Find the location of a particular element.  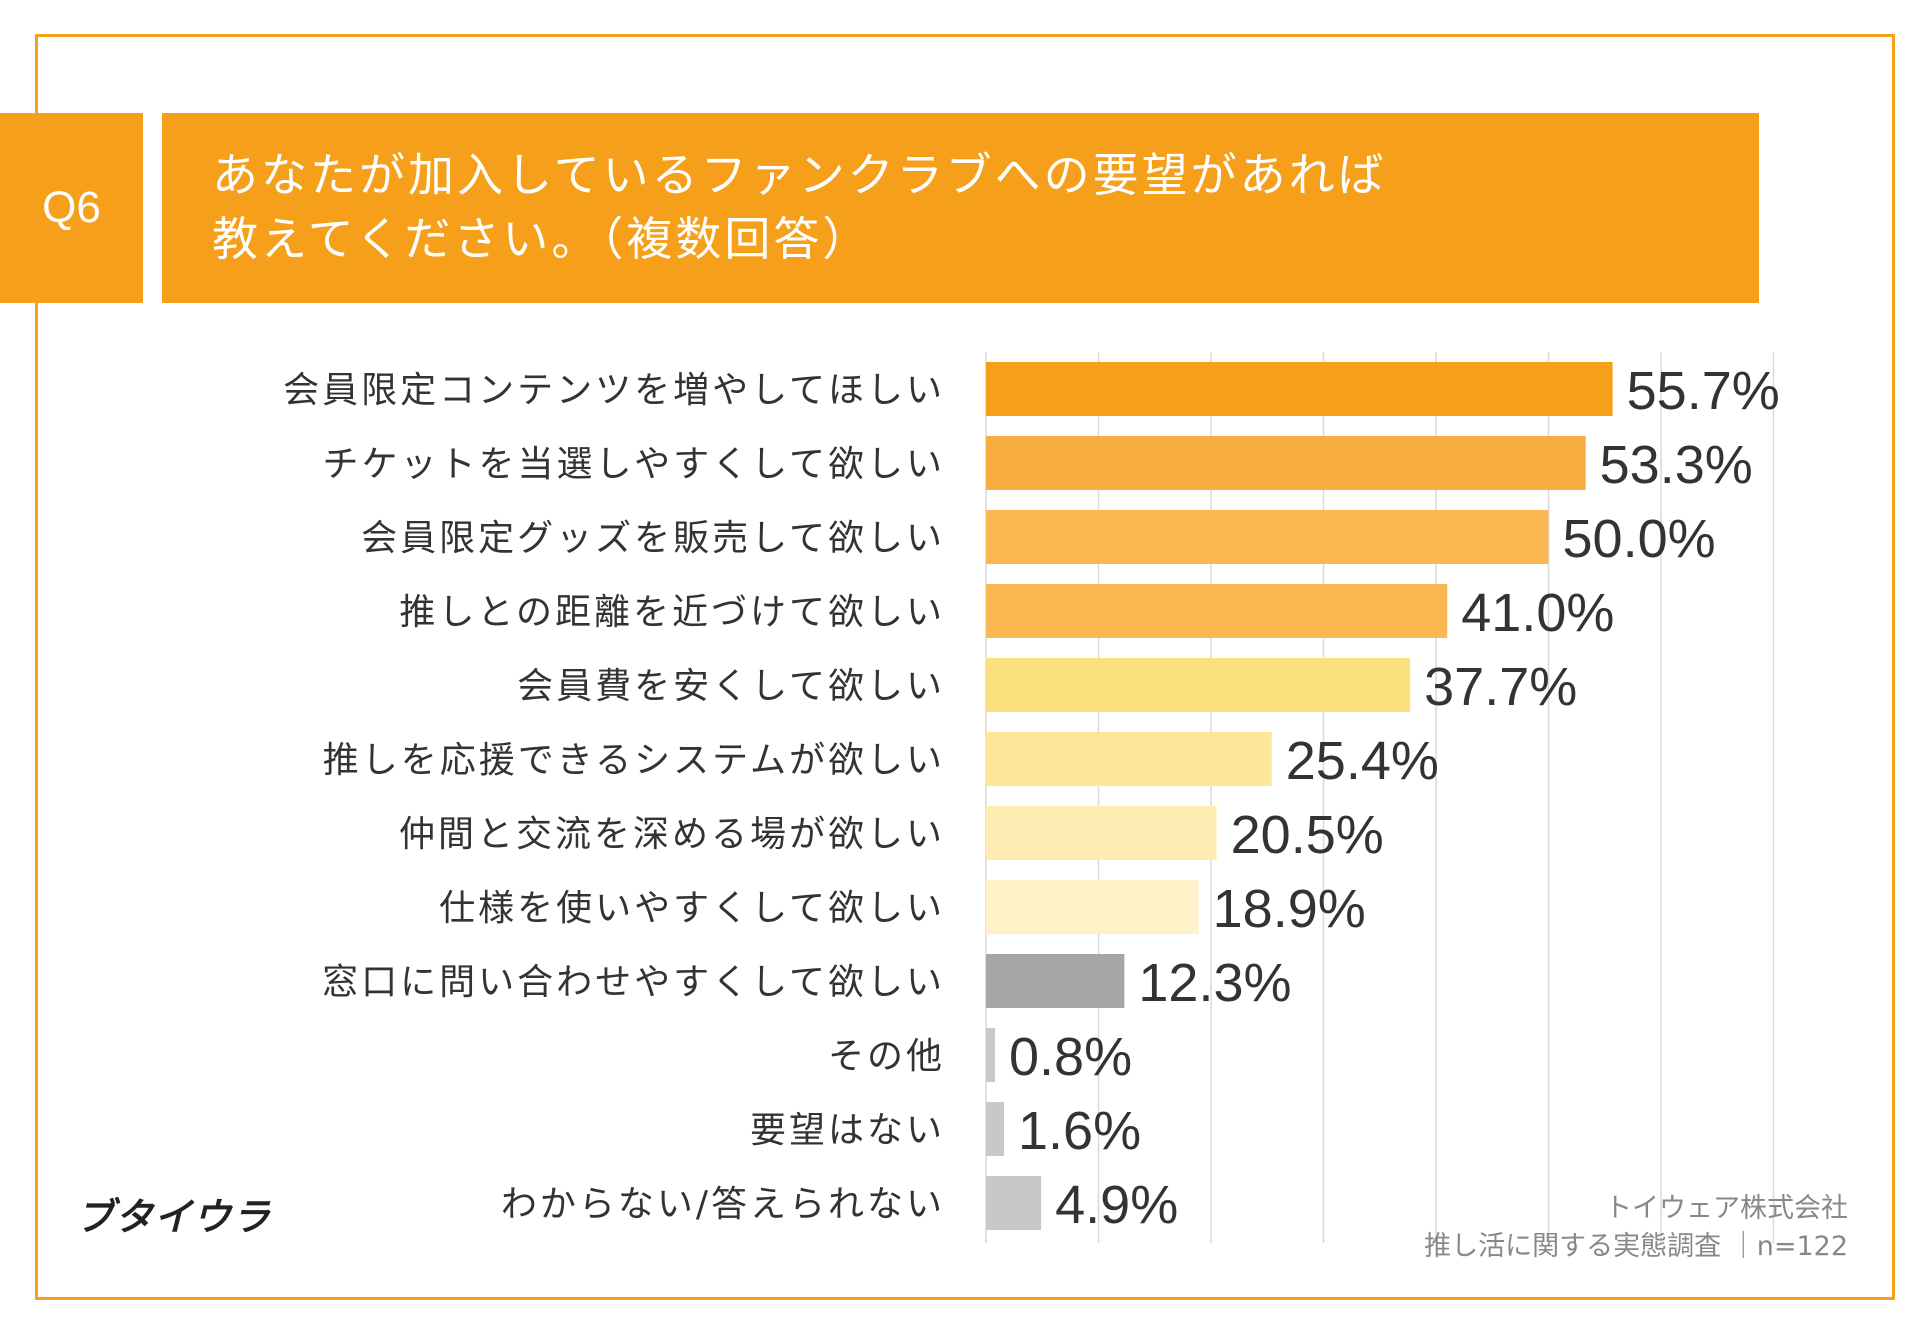

value-label: 53.3% is located at coordinates (1676, 465).